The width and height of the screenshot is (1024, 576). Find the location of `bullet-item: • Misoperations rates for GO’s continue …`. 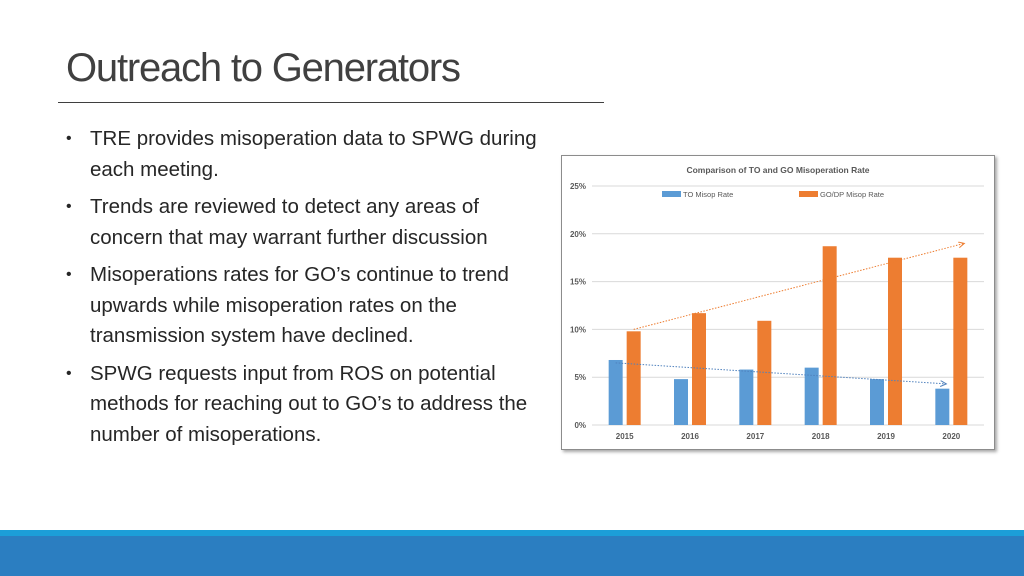

bullet-item: • Misoperations rates for GO’s continue … is located at coordinates (304, 306).